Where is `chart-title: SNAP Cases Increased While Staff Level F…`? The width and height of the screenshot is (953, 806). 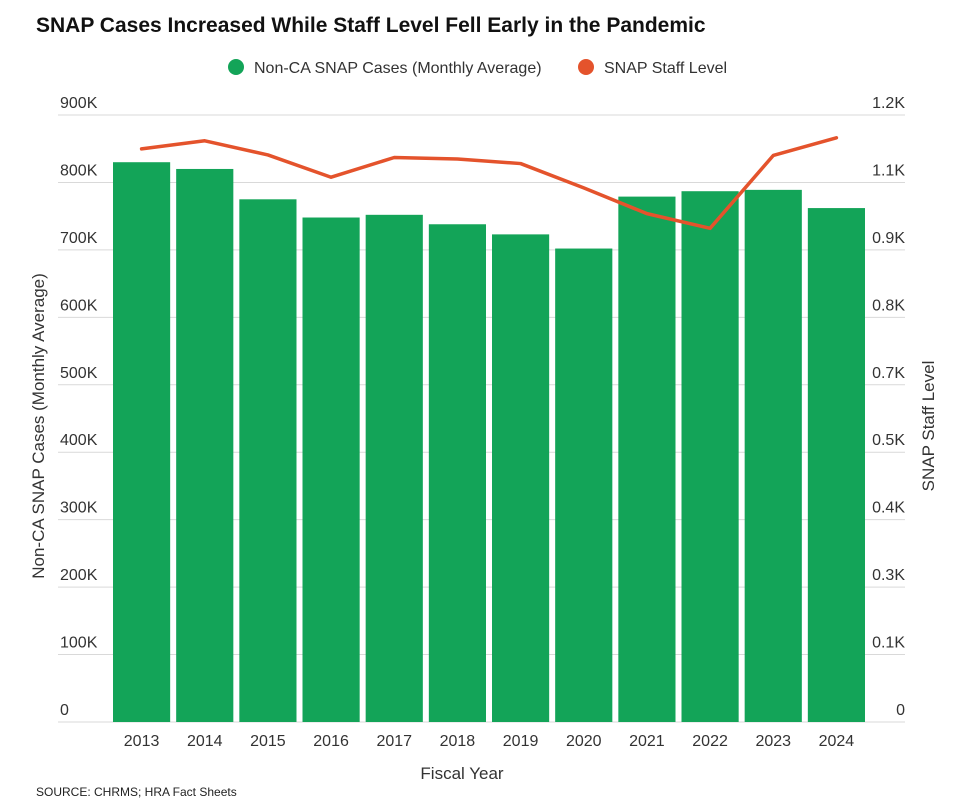 chart-title: SNAP Cases Increased While Staff Level F… is located at coordinates (371, 25).